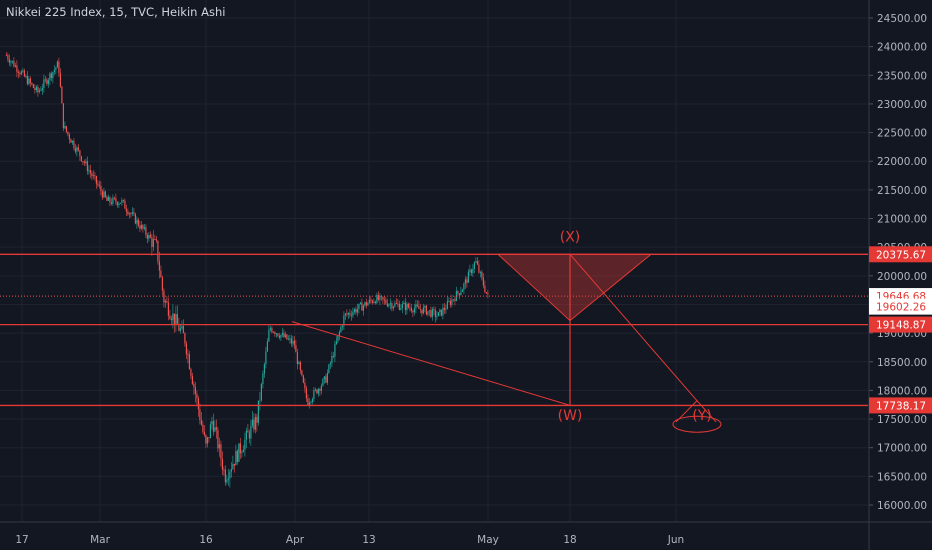 Image resolution: width=932 pixels, height=550 pixels. What do you see at coordinates (902, 477) in the screenshot?
I see `y-tick-label: 16500.00` at bounding box center [902, 477].